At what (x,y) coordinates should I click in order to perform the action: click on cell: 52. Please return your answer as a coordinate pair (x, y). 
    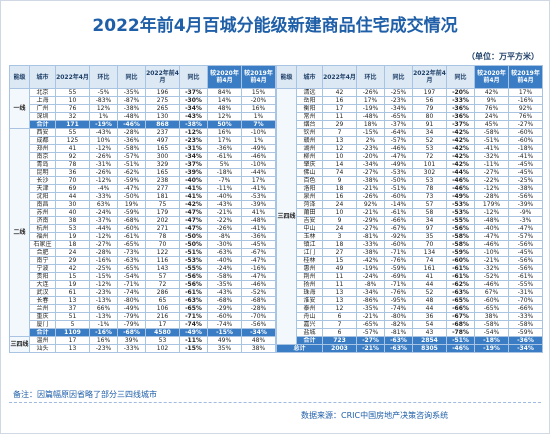
    Looking at the image, I should click on (429, 140).